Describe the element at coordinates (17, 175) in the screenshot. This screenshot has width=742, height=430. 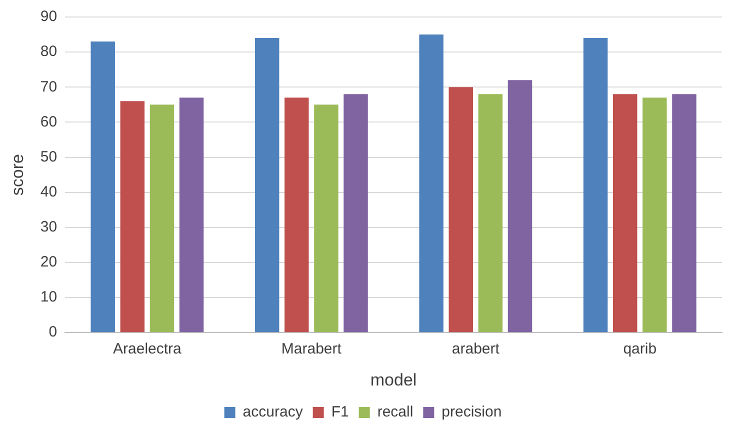
I see `y-axis-title: score` at that location.